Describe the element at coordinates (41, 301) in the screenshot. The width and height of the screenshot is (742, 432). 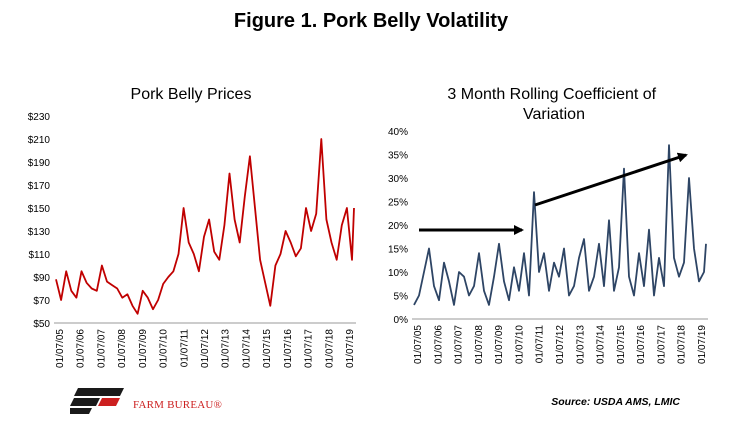
I see `y-tick-label: $70` at that location.